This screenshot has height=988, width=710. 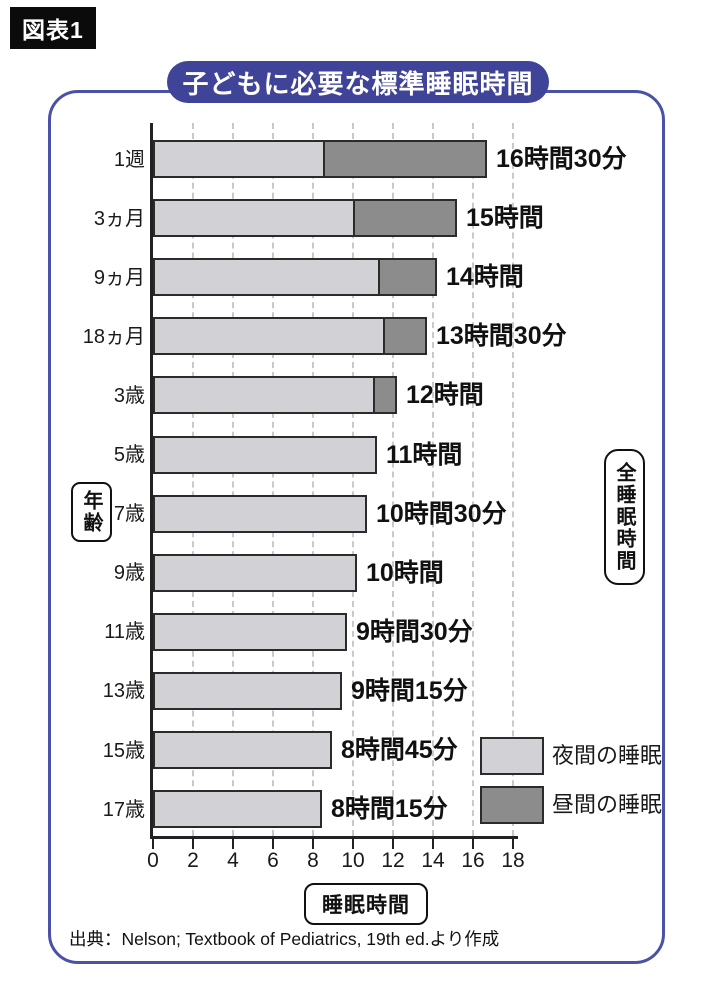 I want to click on legend-swatch-night, so click(x=512, y=756).